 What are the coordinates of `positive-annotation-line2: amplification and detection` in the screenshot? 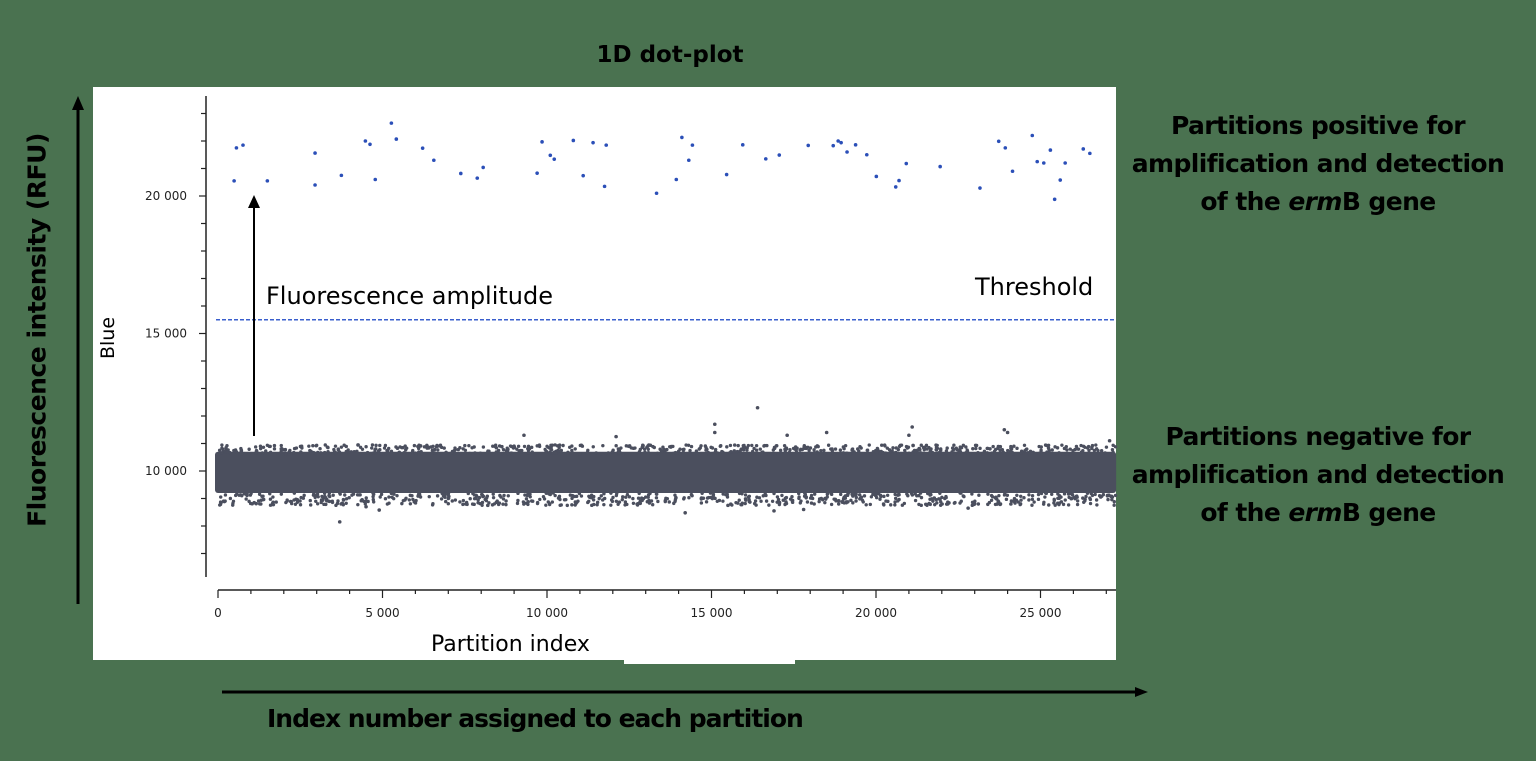 It's located at (1318, 163).